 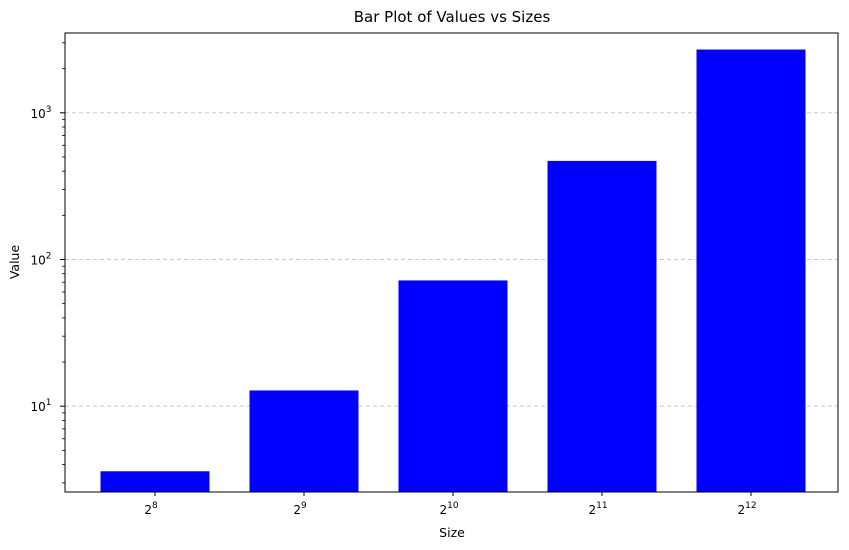 I want to click on x-tick-label: 210, so click(x=448, y=509).